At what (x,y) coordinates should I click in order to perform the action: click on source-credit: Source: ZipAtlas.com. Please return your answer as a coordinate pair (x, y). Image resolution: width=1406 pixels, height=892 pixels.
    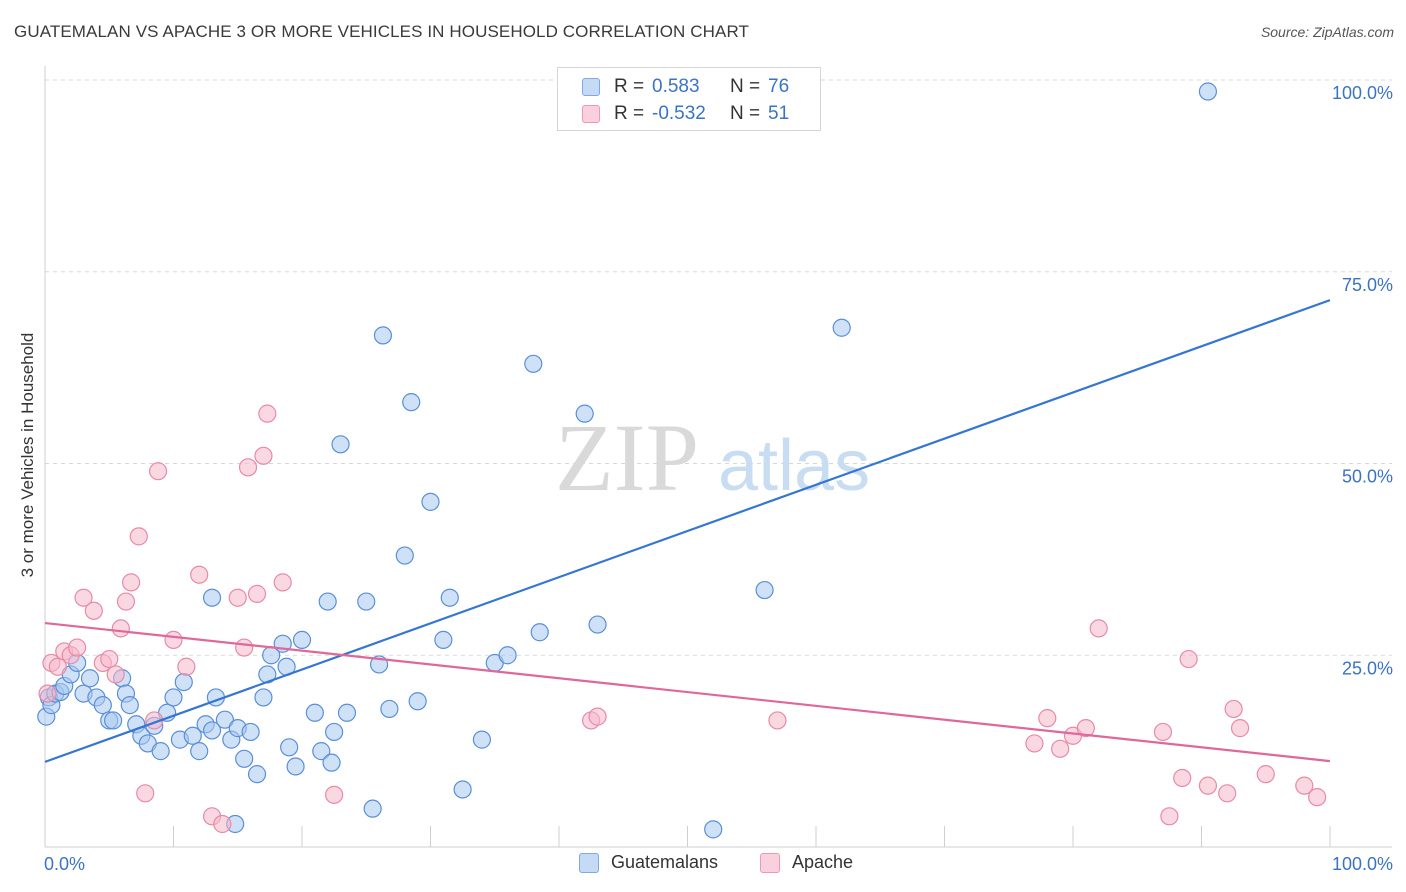
    Looking at the image, I should click on (1327, 32).